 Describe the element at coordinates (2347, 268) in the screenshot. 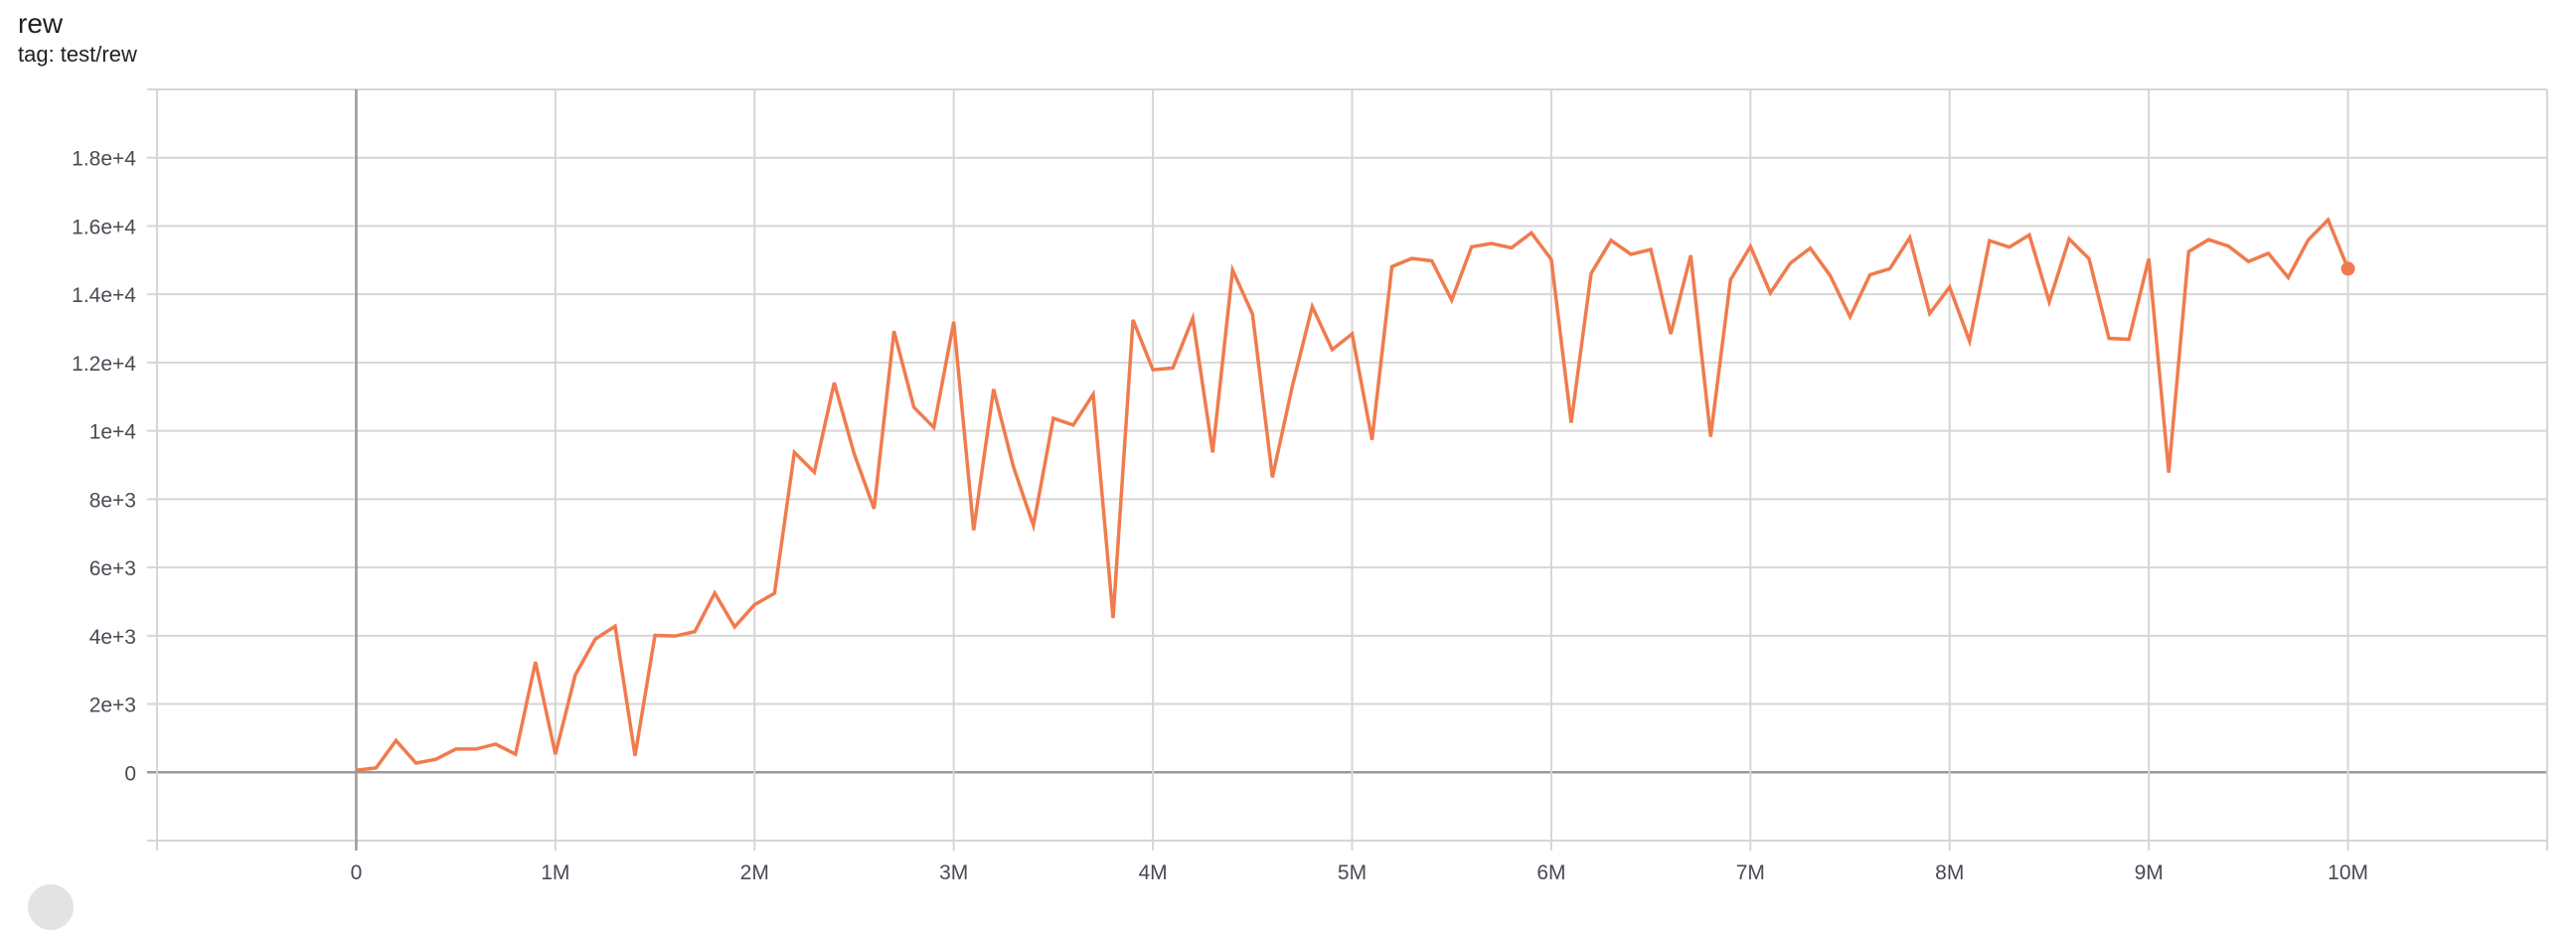

I see `last-point-marker` at that location.